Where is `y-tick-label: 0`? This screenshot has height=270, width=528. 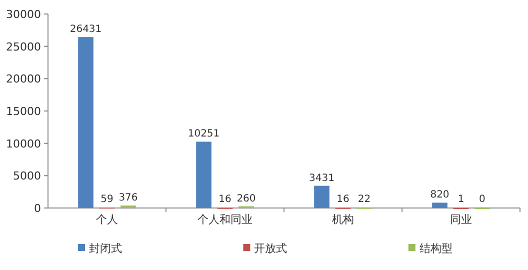 y-tick-label: 0 is located at coordinates (37, 208).